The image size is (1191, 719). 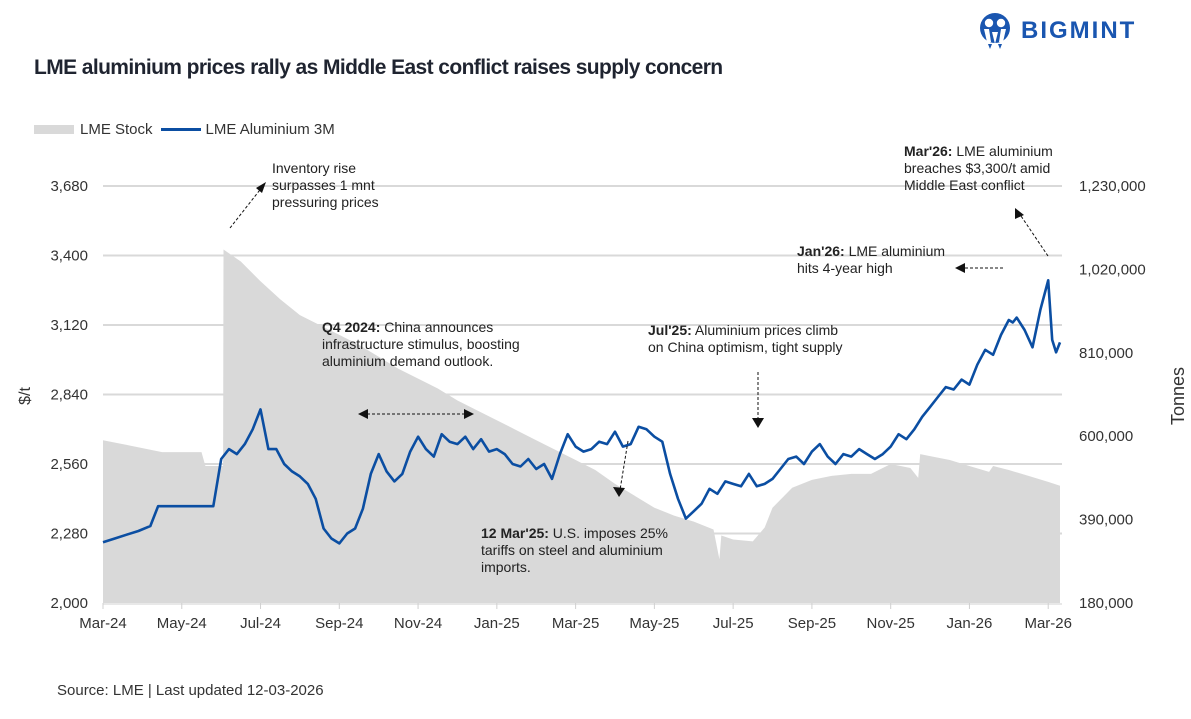 I want to click on y-left-tick-label: 3,680, so click(x=69, y=186).